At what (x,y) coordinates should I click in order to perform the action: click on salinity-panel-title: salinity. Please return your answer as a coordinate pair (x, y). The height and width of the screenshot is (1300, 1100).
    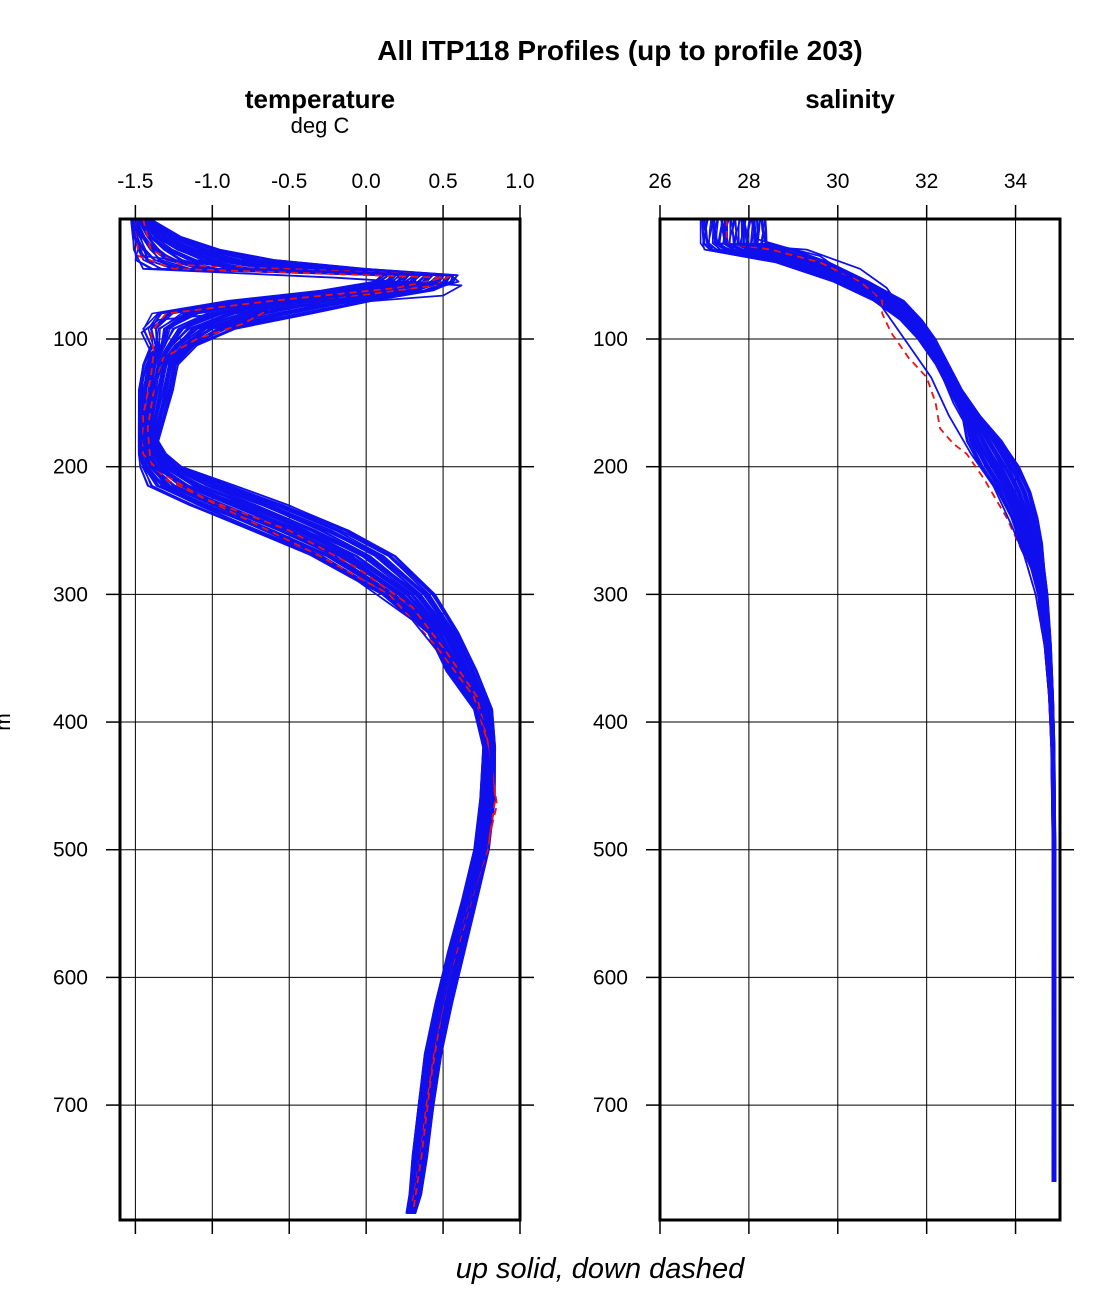
    Looking at the image, I should click on (850, 99).